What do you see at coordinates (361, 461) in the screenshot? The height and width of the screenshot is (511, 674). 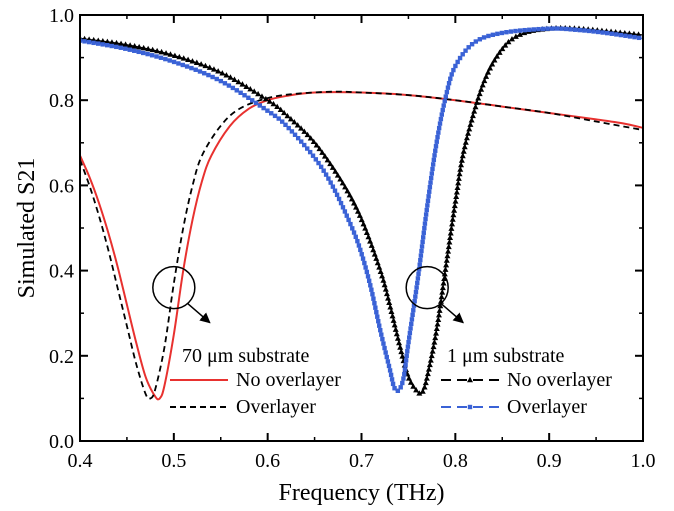 I see `x-tick-label: 0.7` at bounding box center [361, 461].